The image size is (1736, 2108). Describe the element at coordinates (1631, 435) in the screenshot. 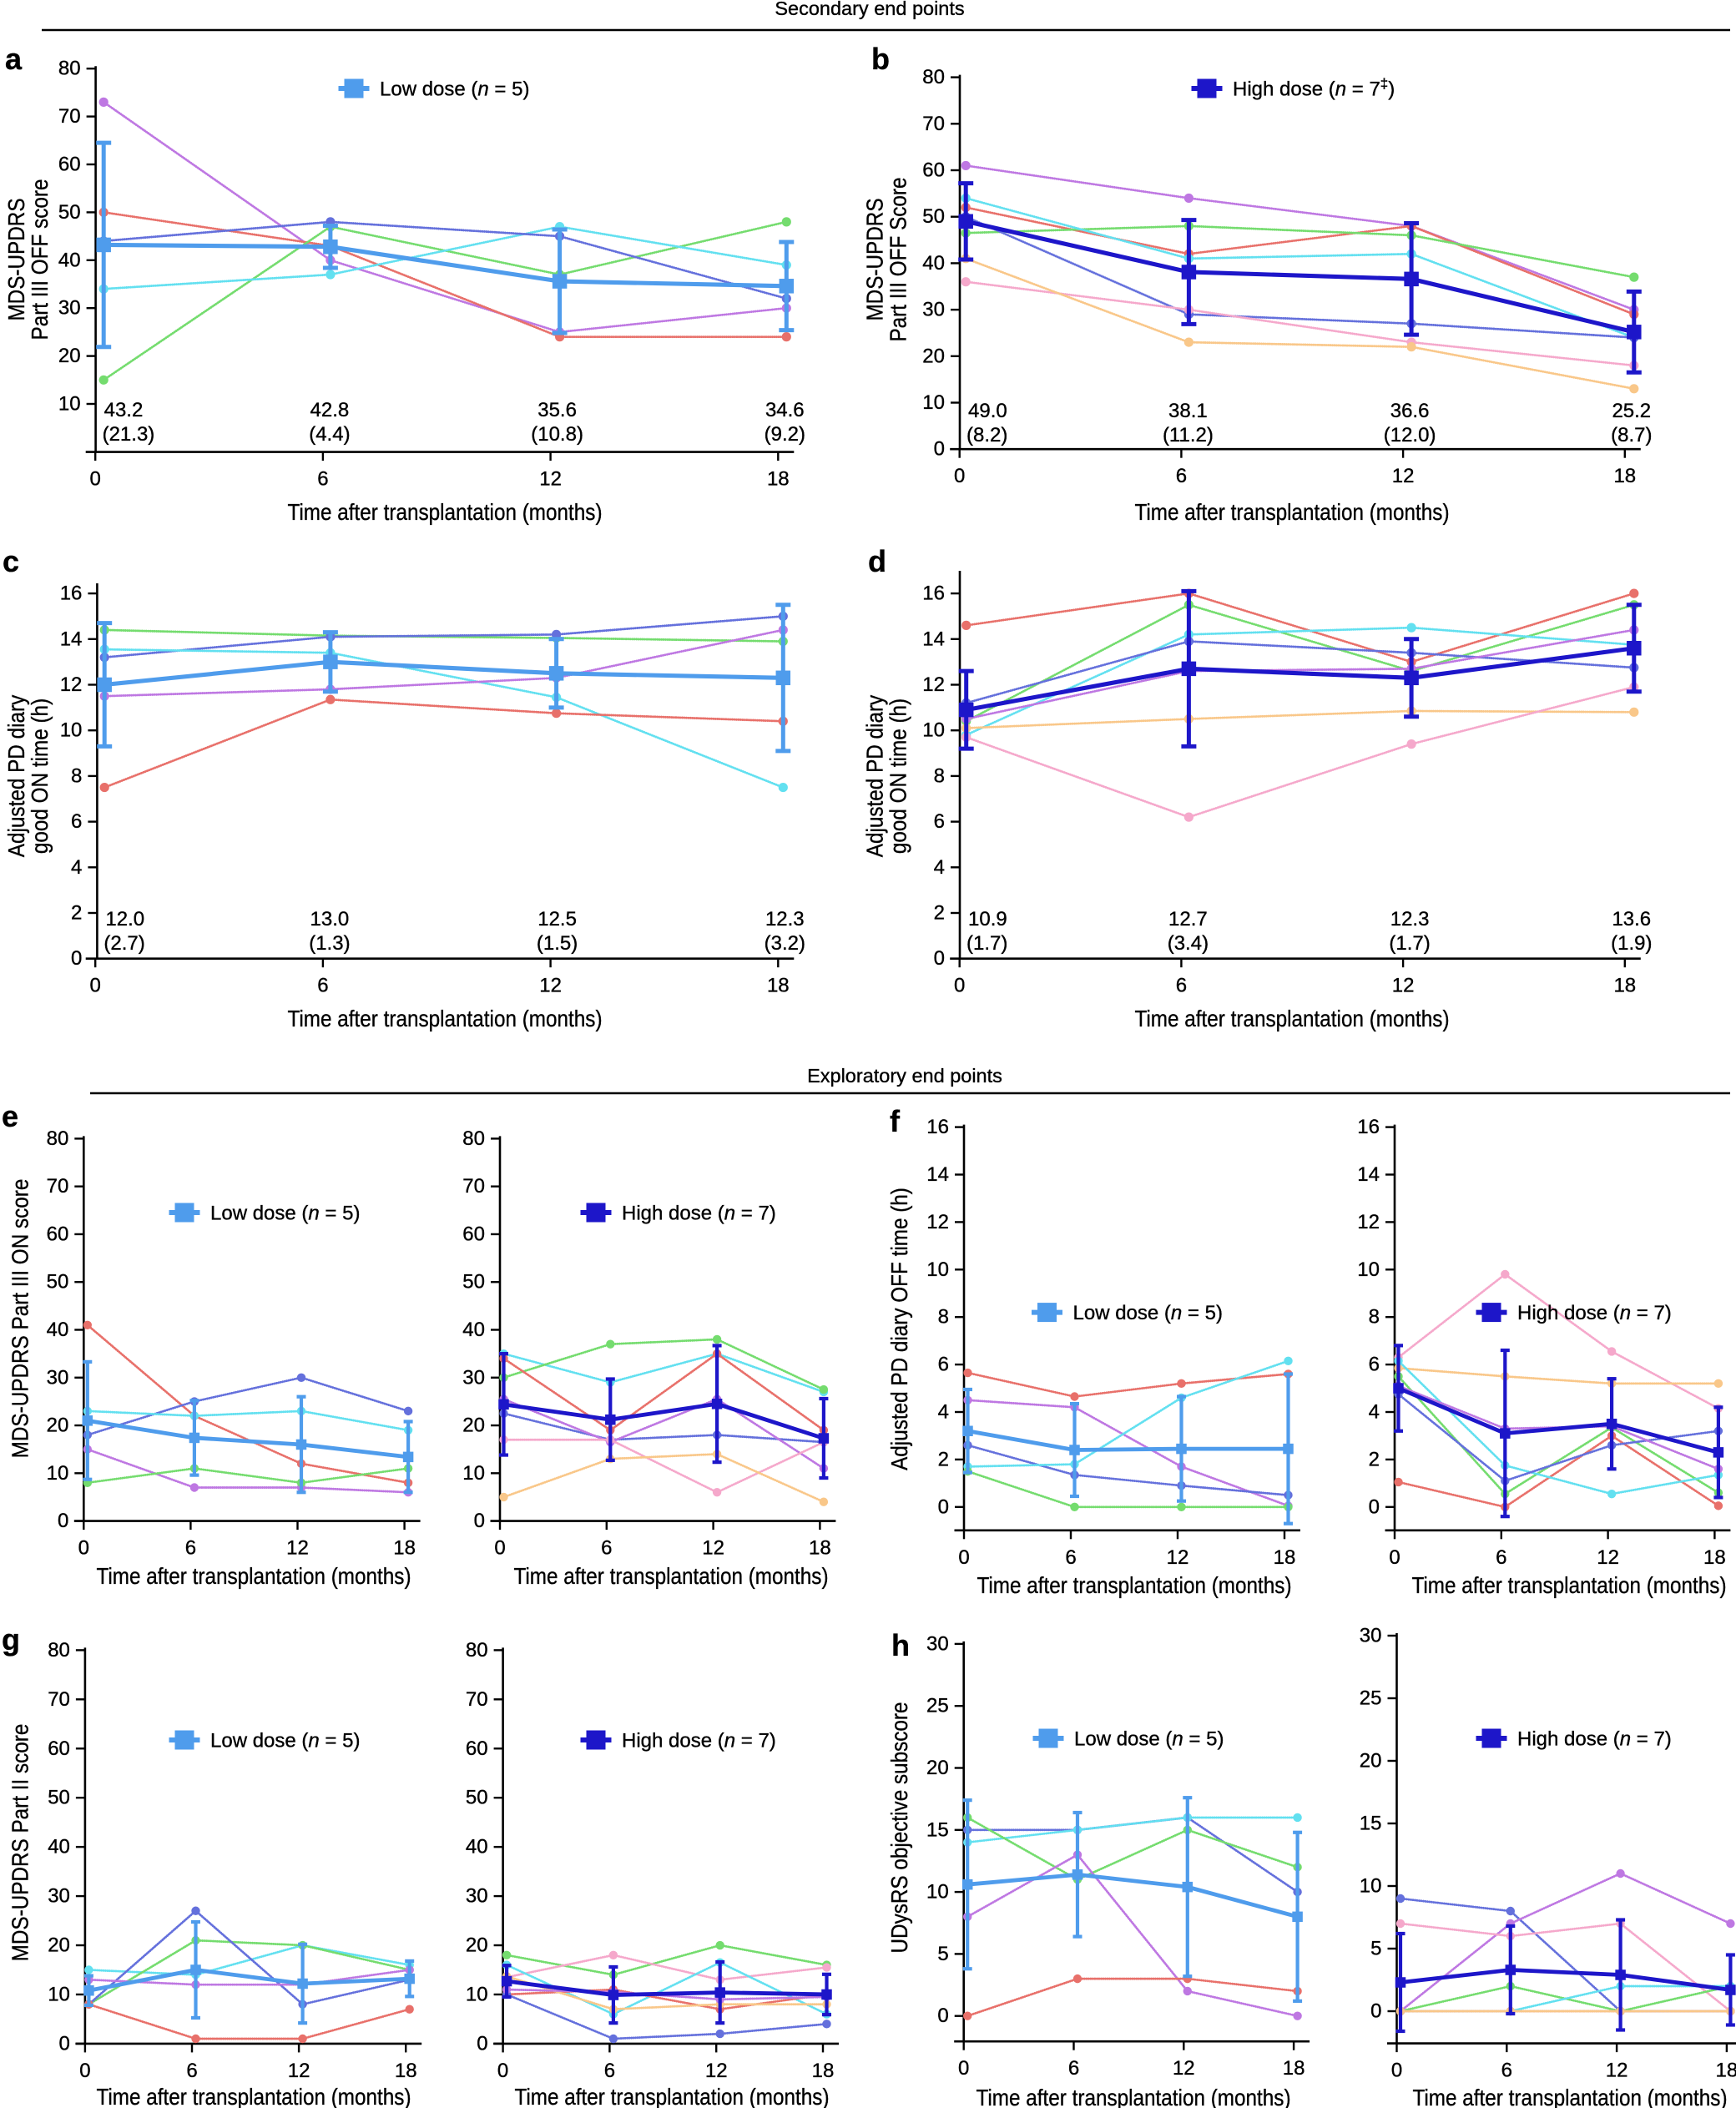

I see `svg-text: (8.7)` at that location.